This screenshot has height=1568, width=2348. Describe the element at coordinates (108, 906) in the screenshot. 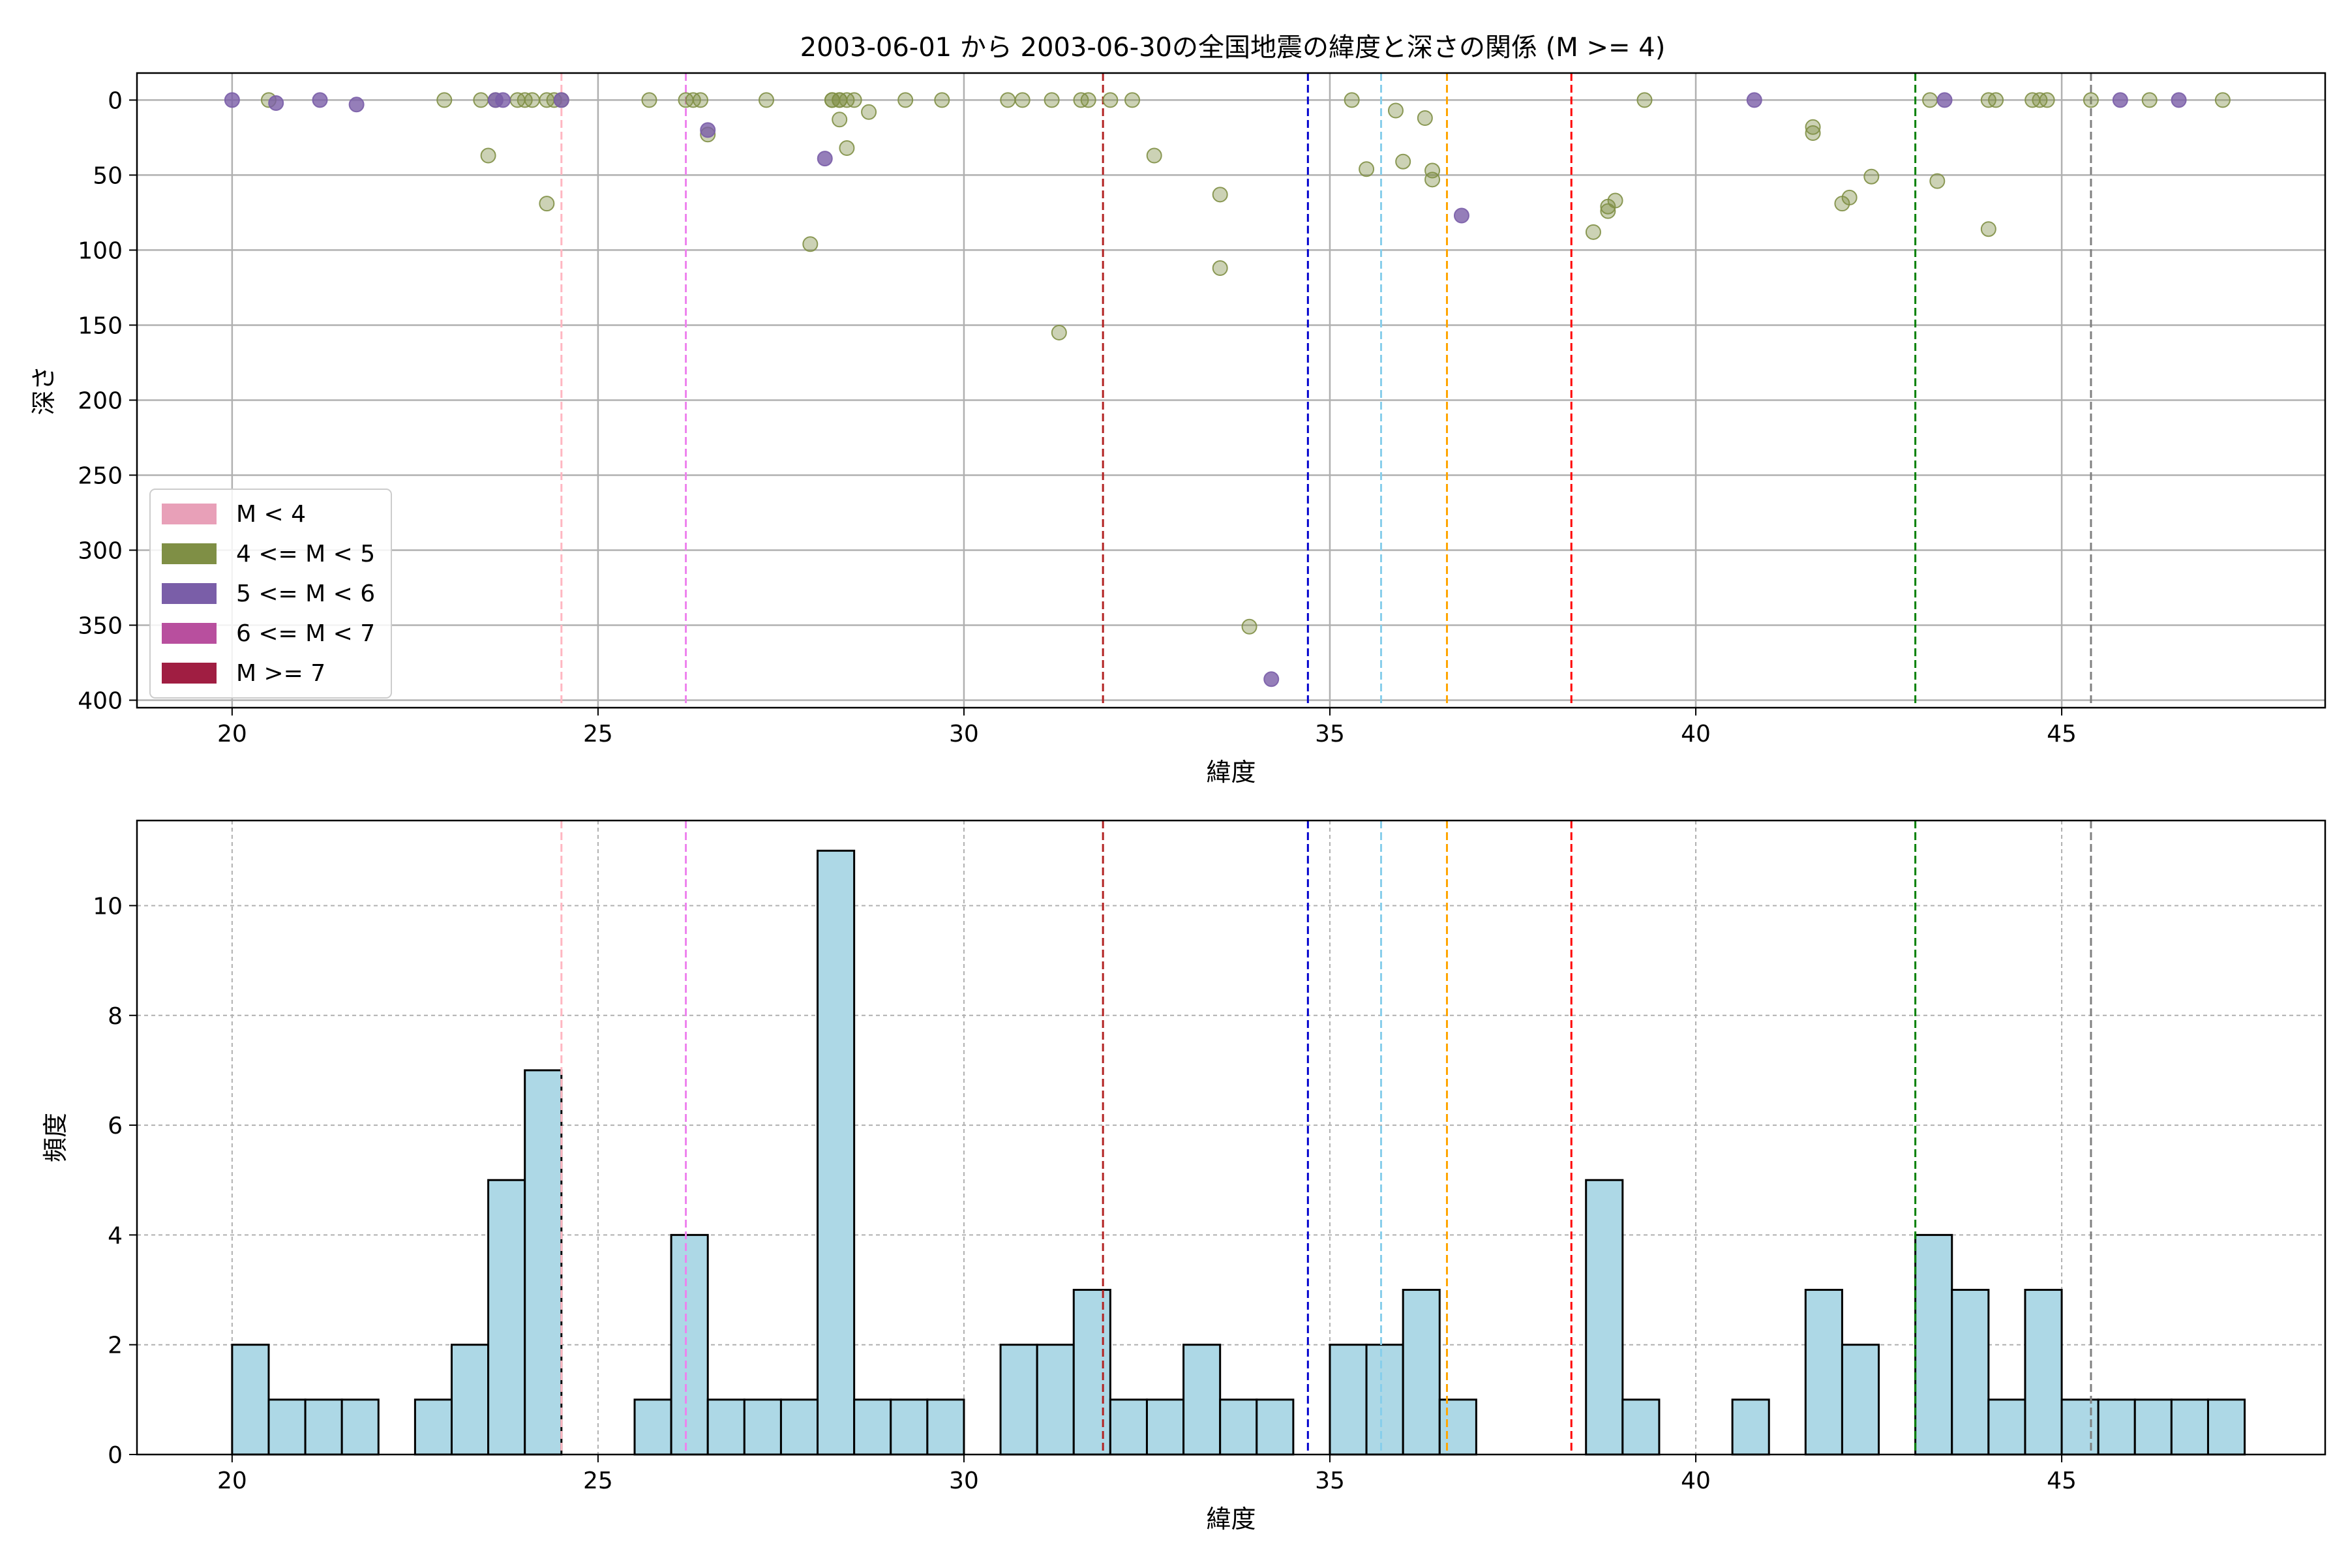

I see `bottom-ytick-label: 10` at that location.